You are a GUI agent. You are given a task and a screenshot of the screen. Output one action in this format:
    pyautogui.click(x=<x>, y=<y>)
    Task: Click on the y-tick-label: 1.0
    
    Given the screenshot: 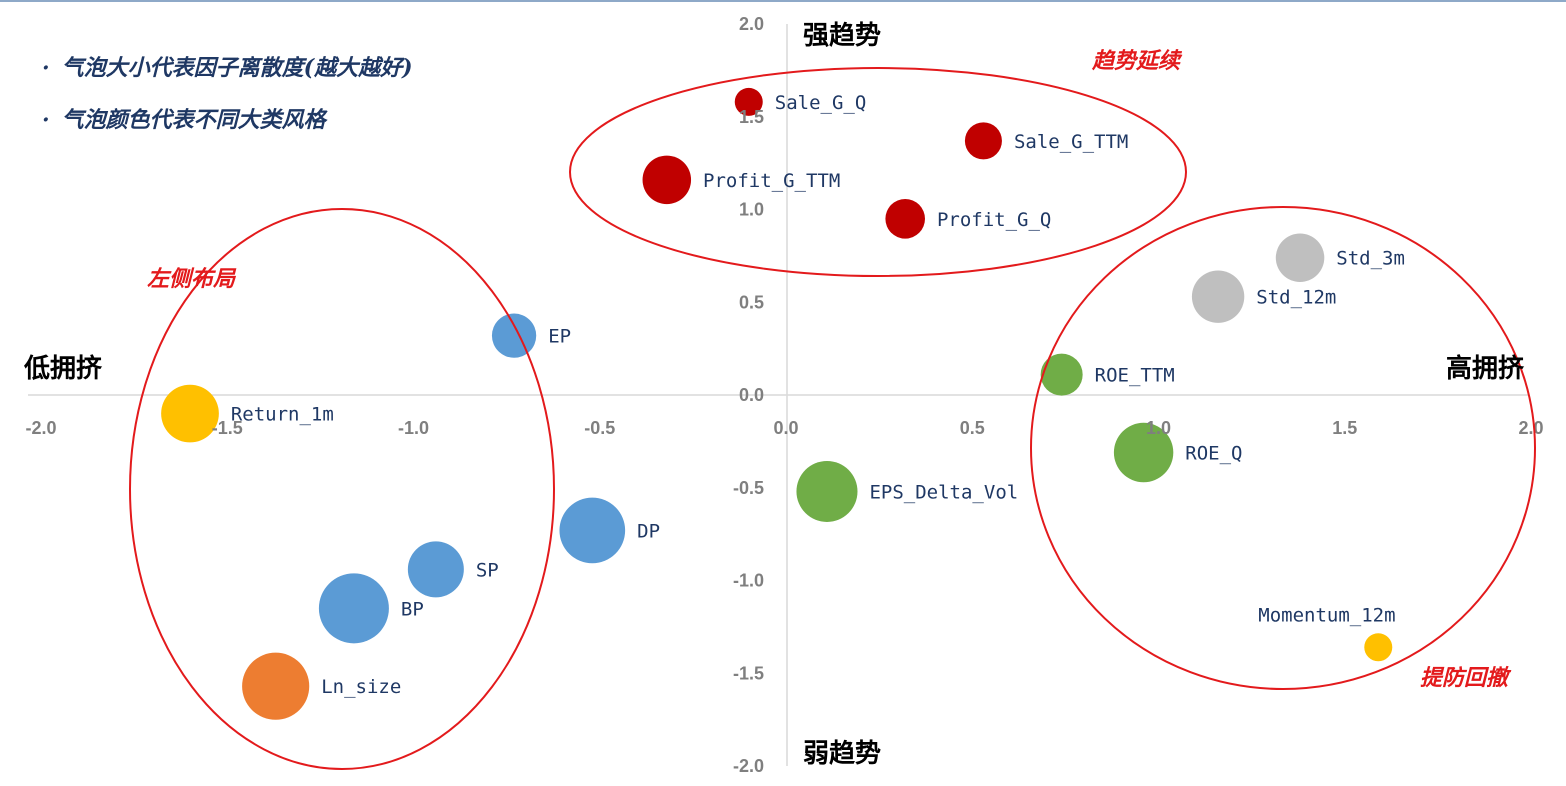 What is the action you would take?
    pyautogui.click(x=751, y=210)
    